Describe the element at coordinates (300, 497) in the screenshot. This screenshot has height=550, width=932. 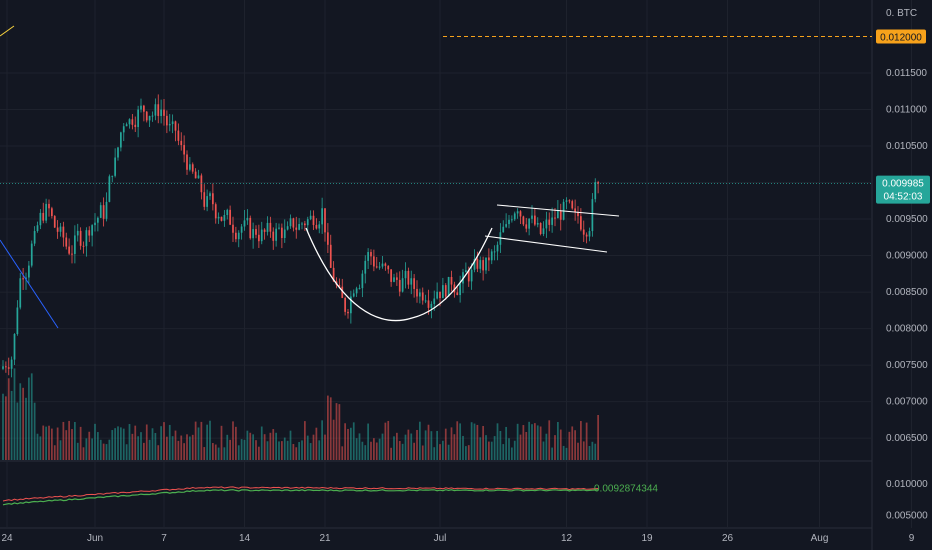
I see `indicator-line` at that location.